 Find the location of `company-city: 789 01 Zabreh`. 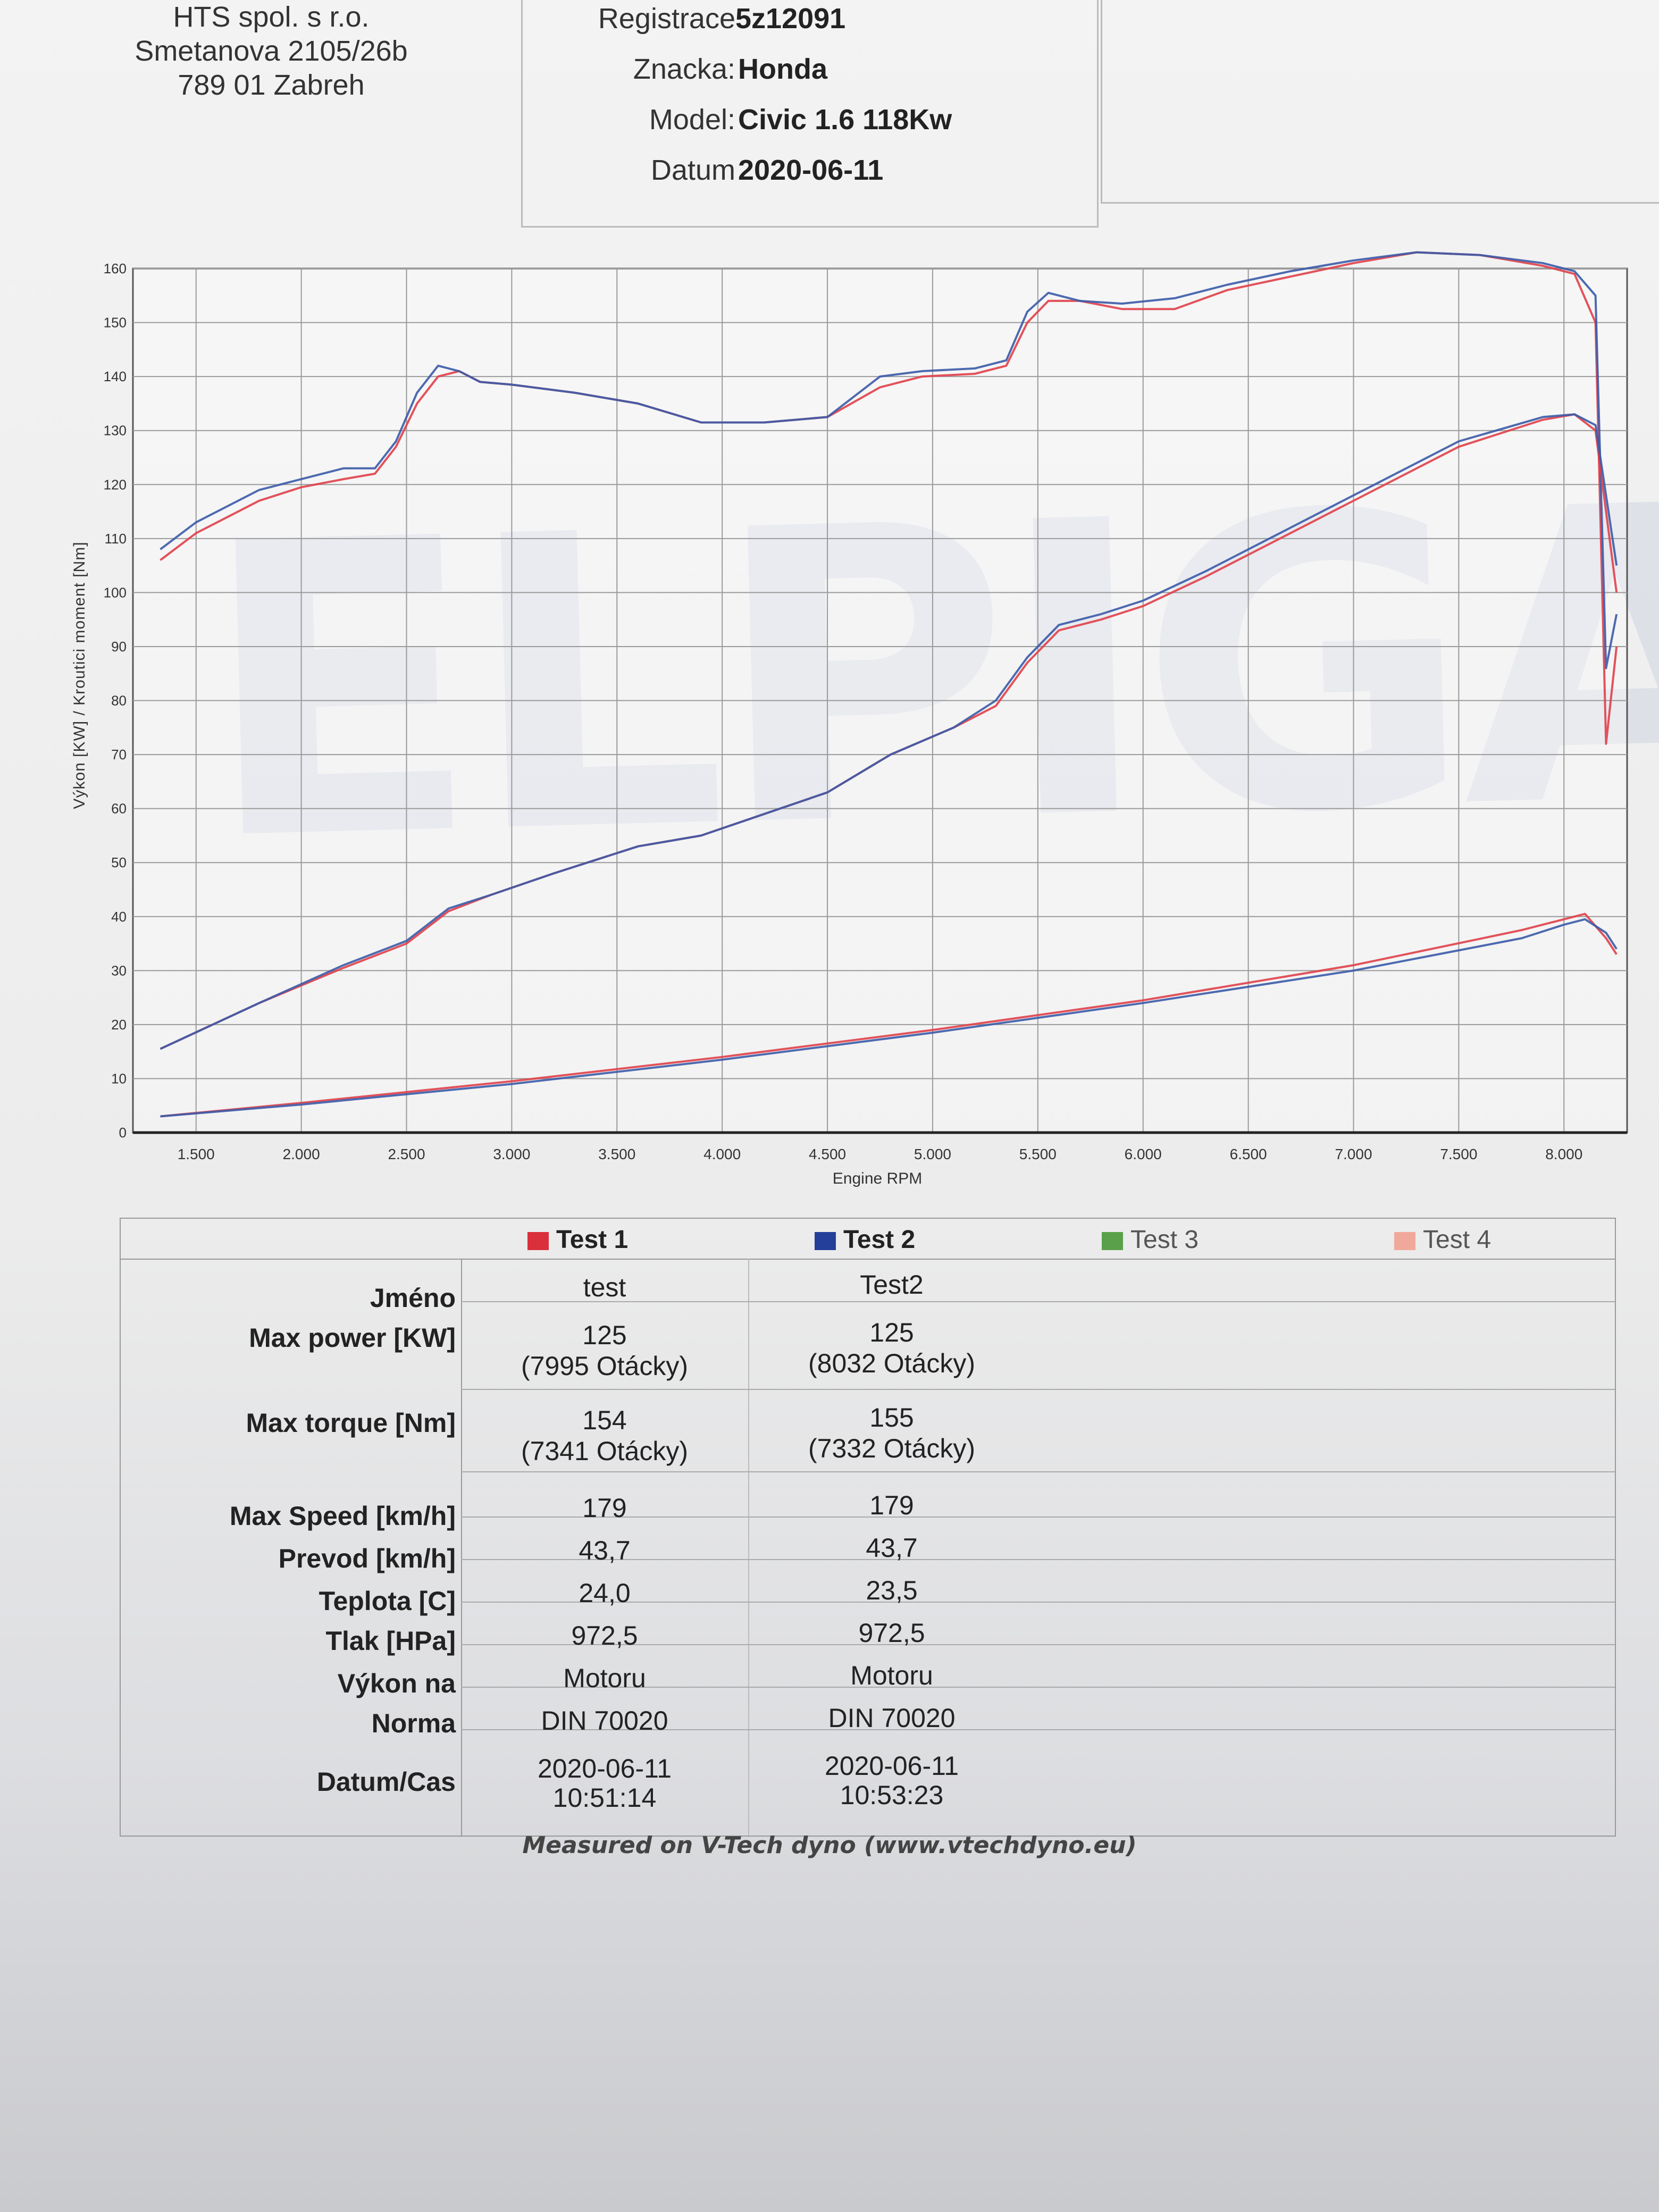

company-city: 789 01 Zabreh is located at coordinates (271, 85).